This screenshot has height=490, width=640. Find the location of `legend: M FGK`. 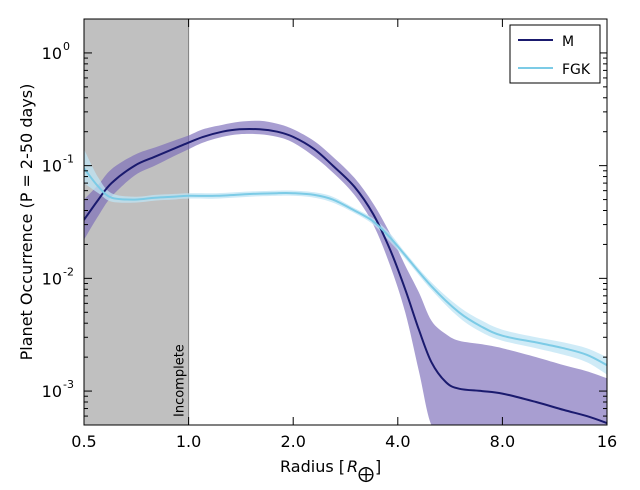

legend: M FGK is located at coordinates (555, 54).